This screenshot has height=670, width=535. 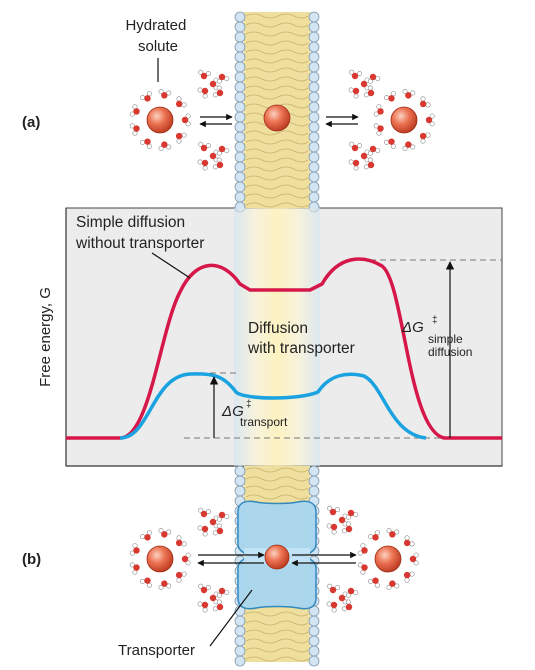 I want to click on membrane-glow-band, so click(x=277, y=337).